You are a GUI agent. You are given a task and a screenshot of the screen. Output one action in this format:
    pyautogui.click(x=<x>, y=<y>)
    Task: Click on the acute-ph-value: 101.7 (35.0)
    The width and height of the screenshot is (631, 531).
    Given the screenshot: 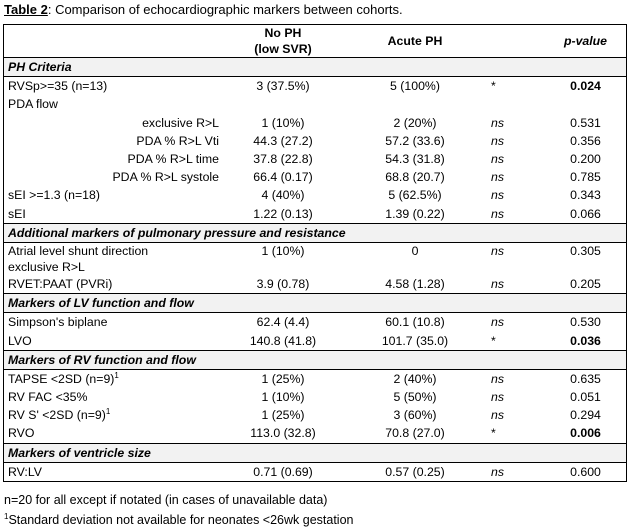 What is the action you would take?
    pyautogui.click(x=415, y=340)
    